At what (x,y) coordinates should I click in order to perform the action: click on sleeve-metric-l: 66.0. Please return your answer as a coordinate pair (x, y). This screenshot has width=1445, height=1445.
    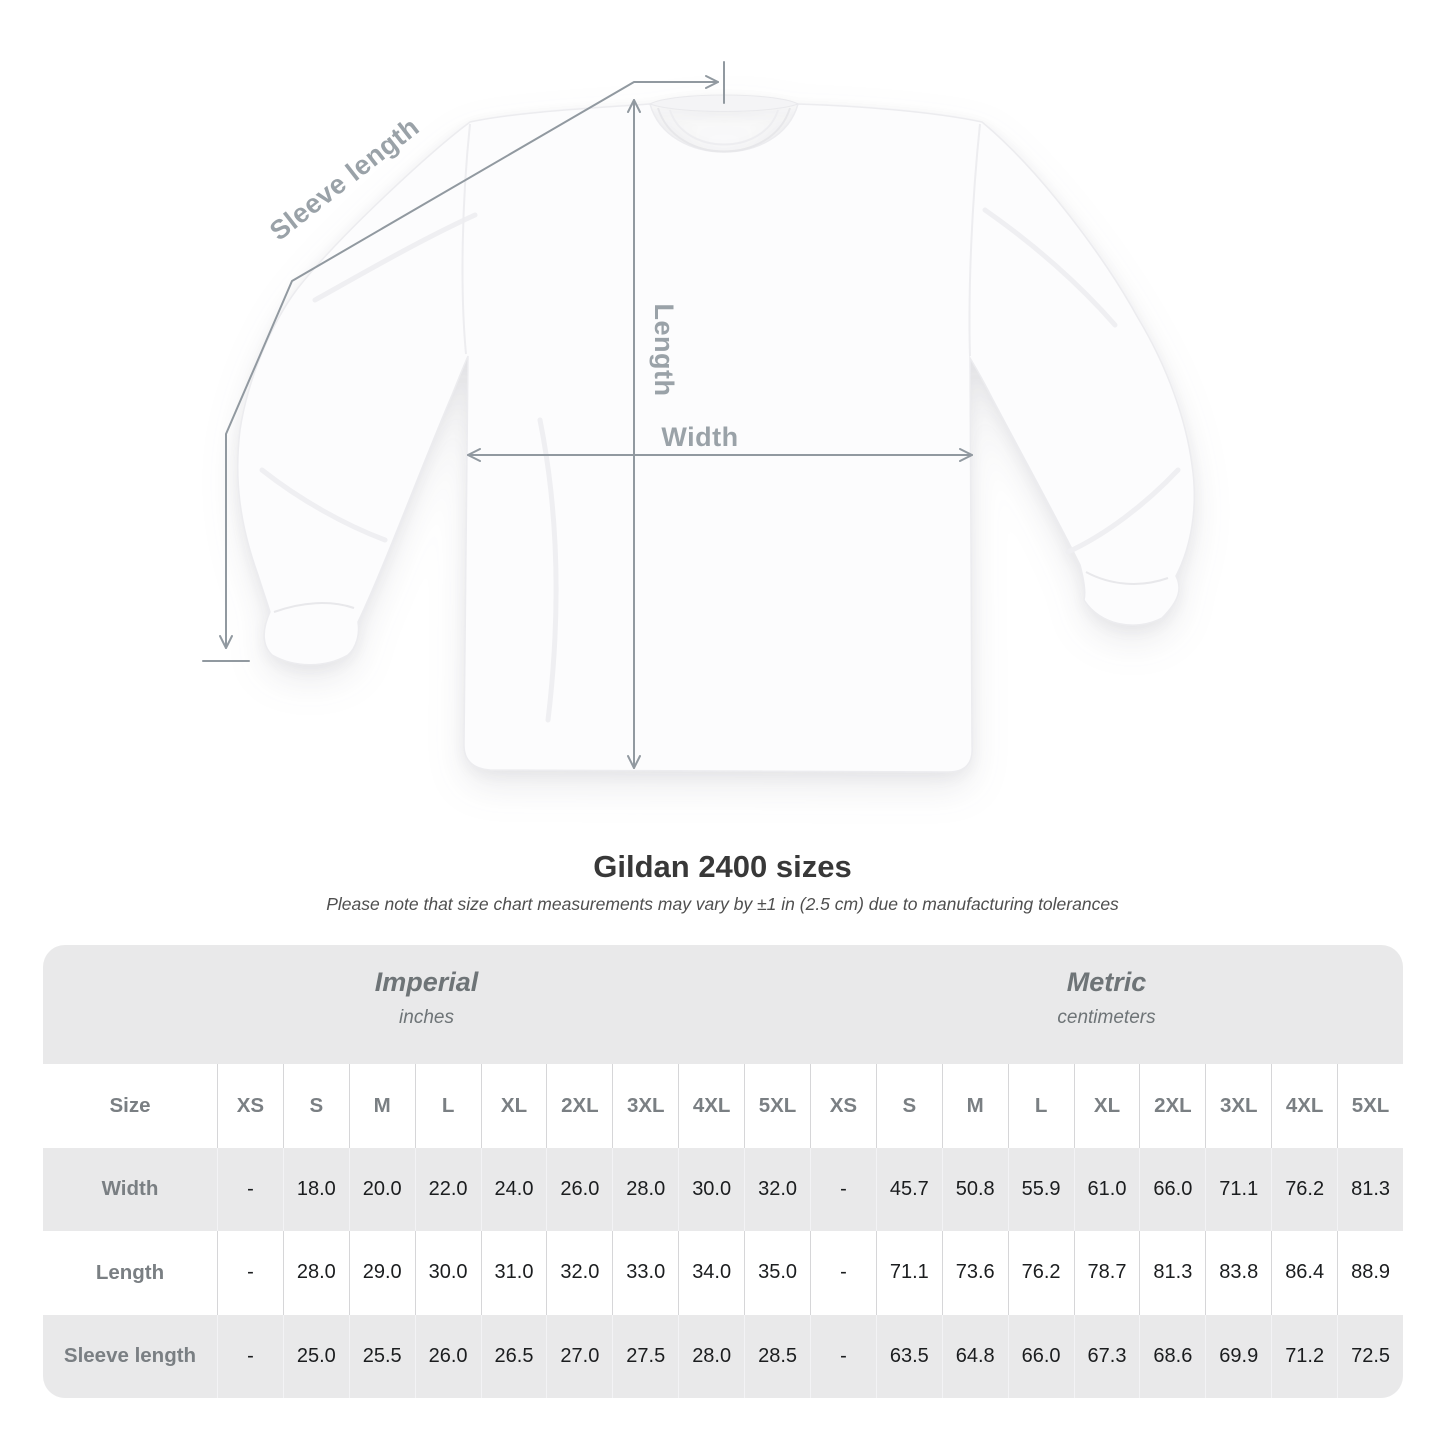
    Looking at the image, I should click on (1040, 1356).